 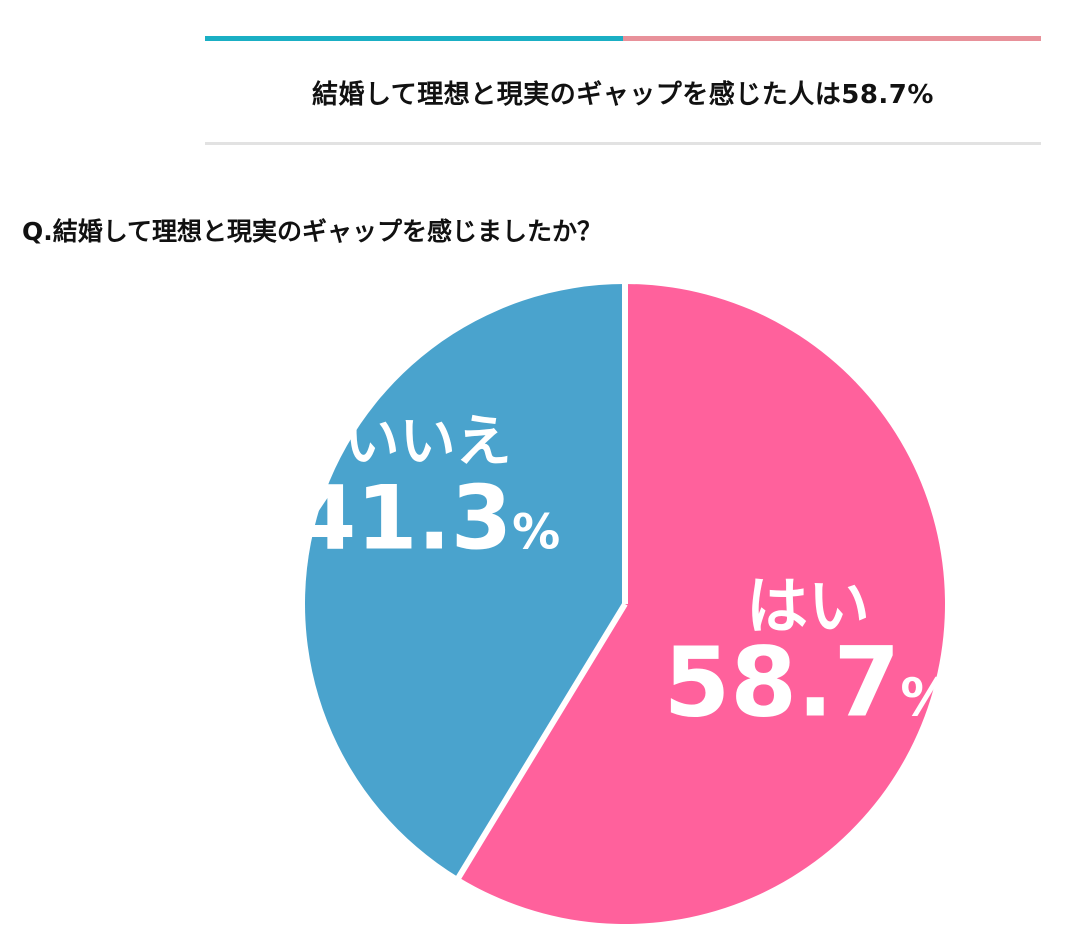 I want to click on slice-value-yes: 58.7%, so click(x=807, y=682).